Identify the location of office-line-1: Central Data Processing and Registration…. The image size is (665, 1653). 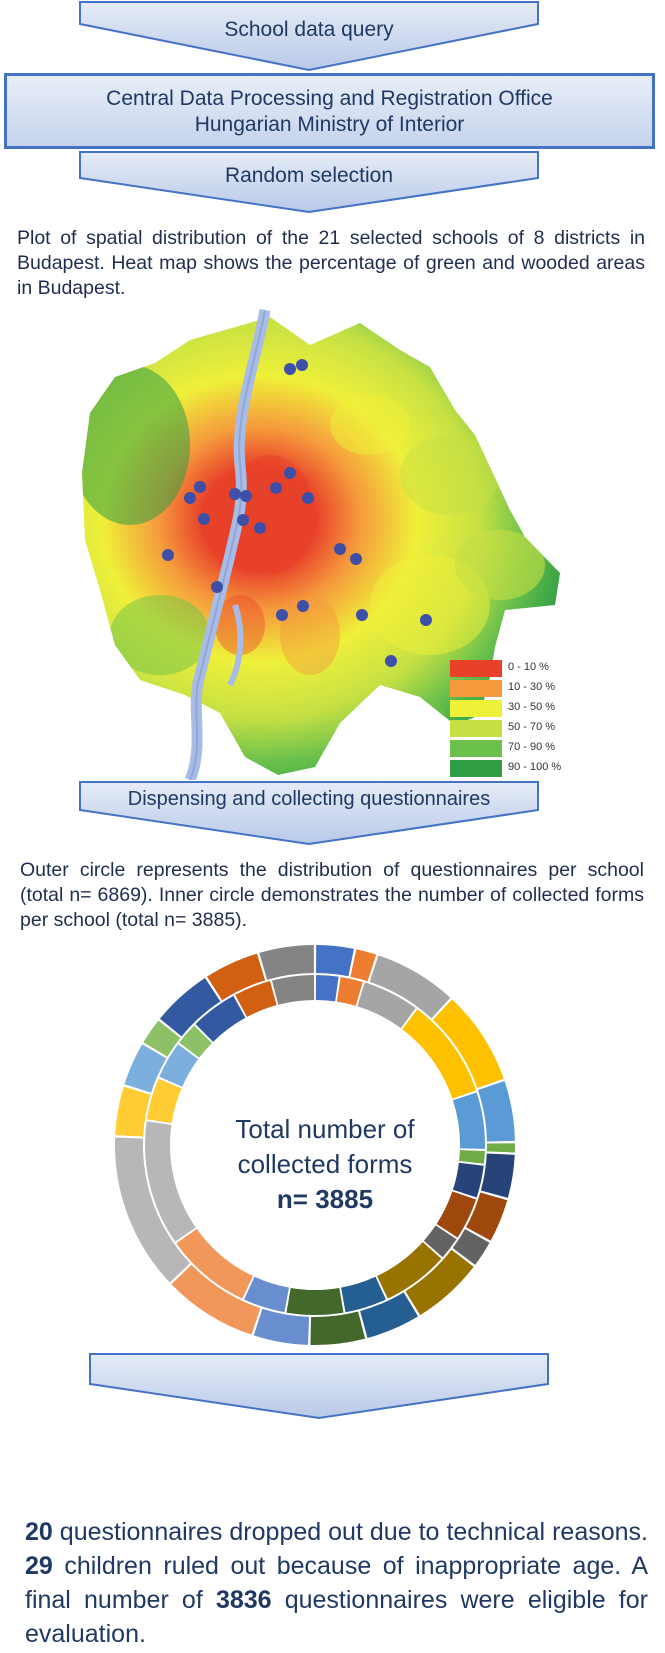
(329, 98).